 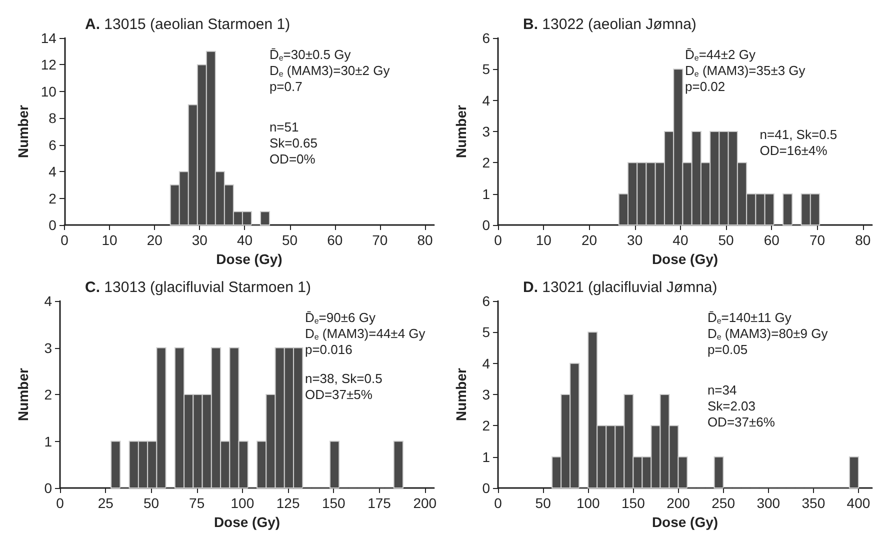 What do you see at coordinates (768, 503) in the screenshot?
I see `x-tick-label: 300` at bounding box center [768, 503].